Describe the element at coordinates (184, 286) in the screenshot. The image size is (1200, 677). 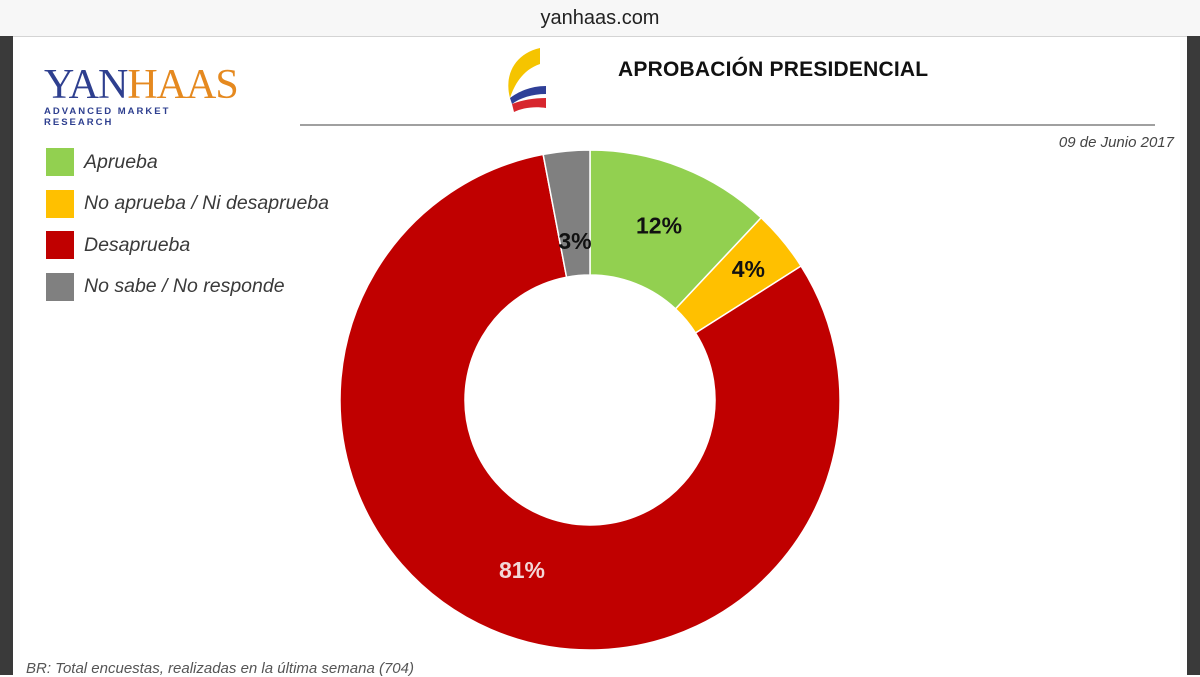
I see `legend-label: No sabe / No responde` at that location.